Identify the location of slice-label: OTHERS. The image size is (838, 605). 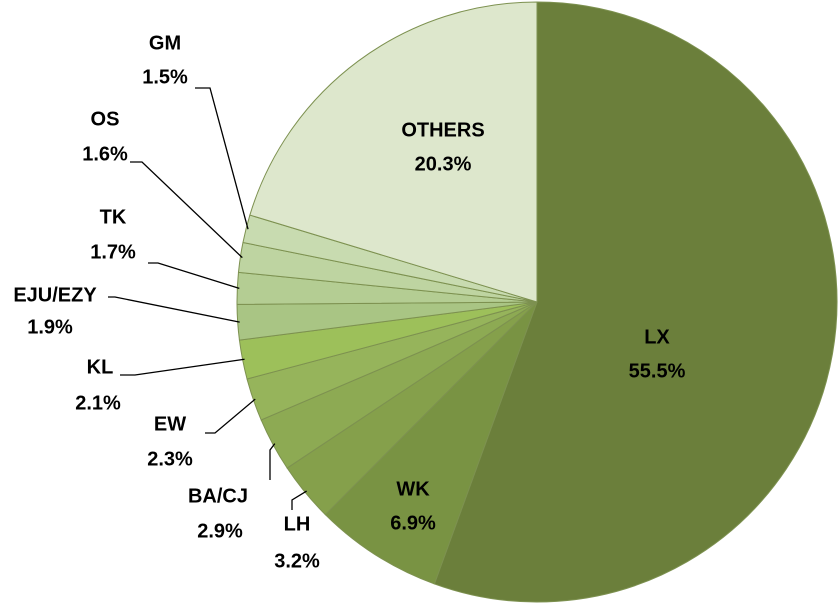
(442, 130).